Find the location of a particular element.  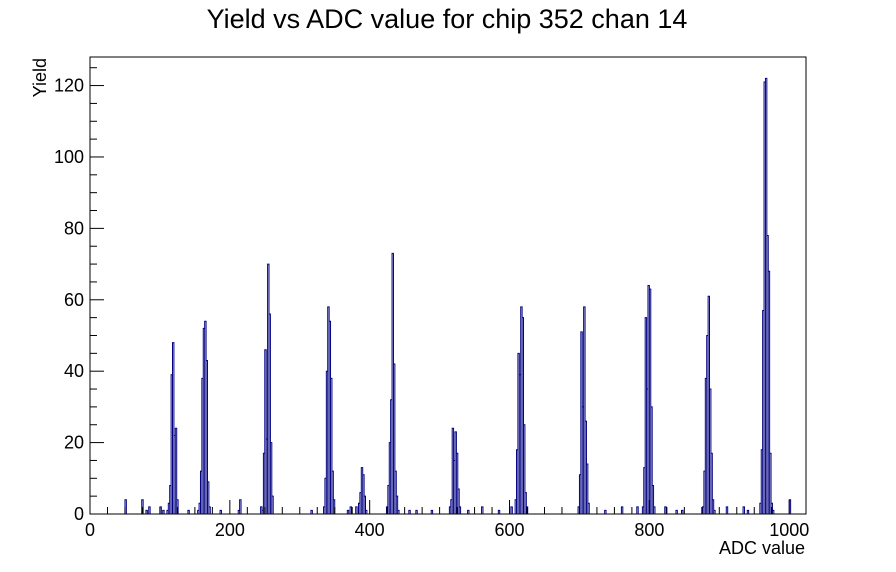

y-tick-label: 120 is located at coordinates (69, 86).